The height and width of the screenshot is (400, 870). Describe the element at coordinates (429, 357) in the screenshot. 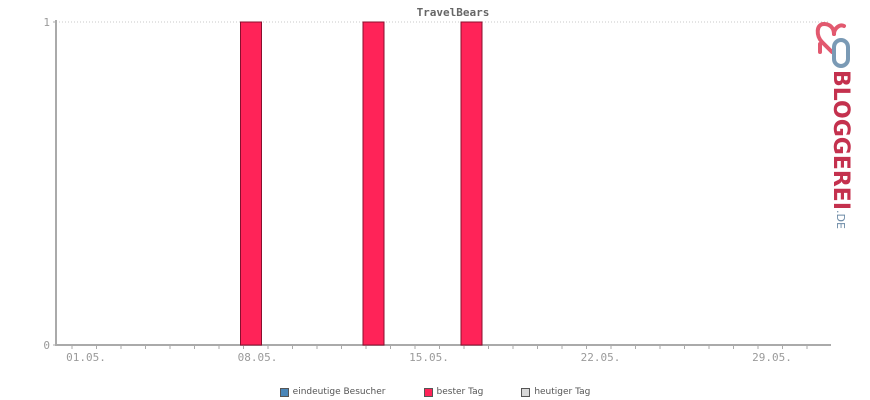

I see `x-tick-label: 15.05.` at that location.